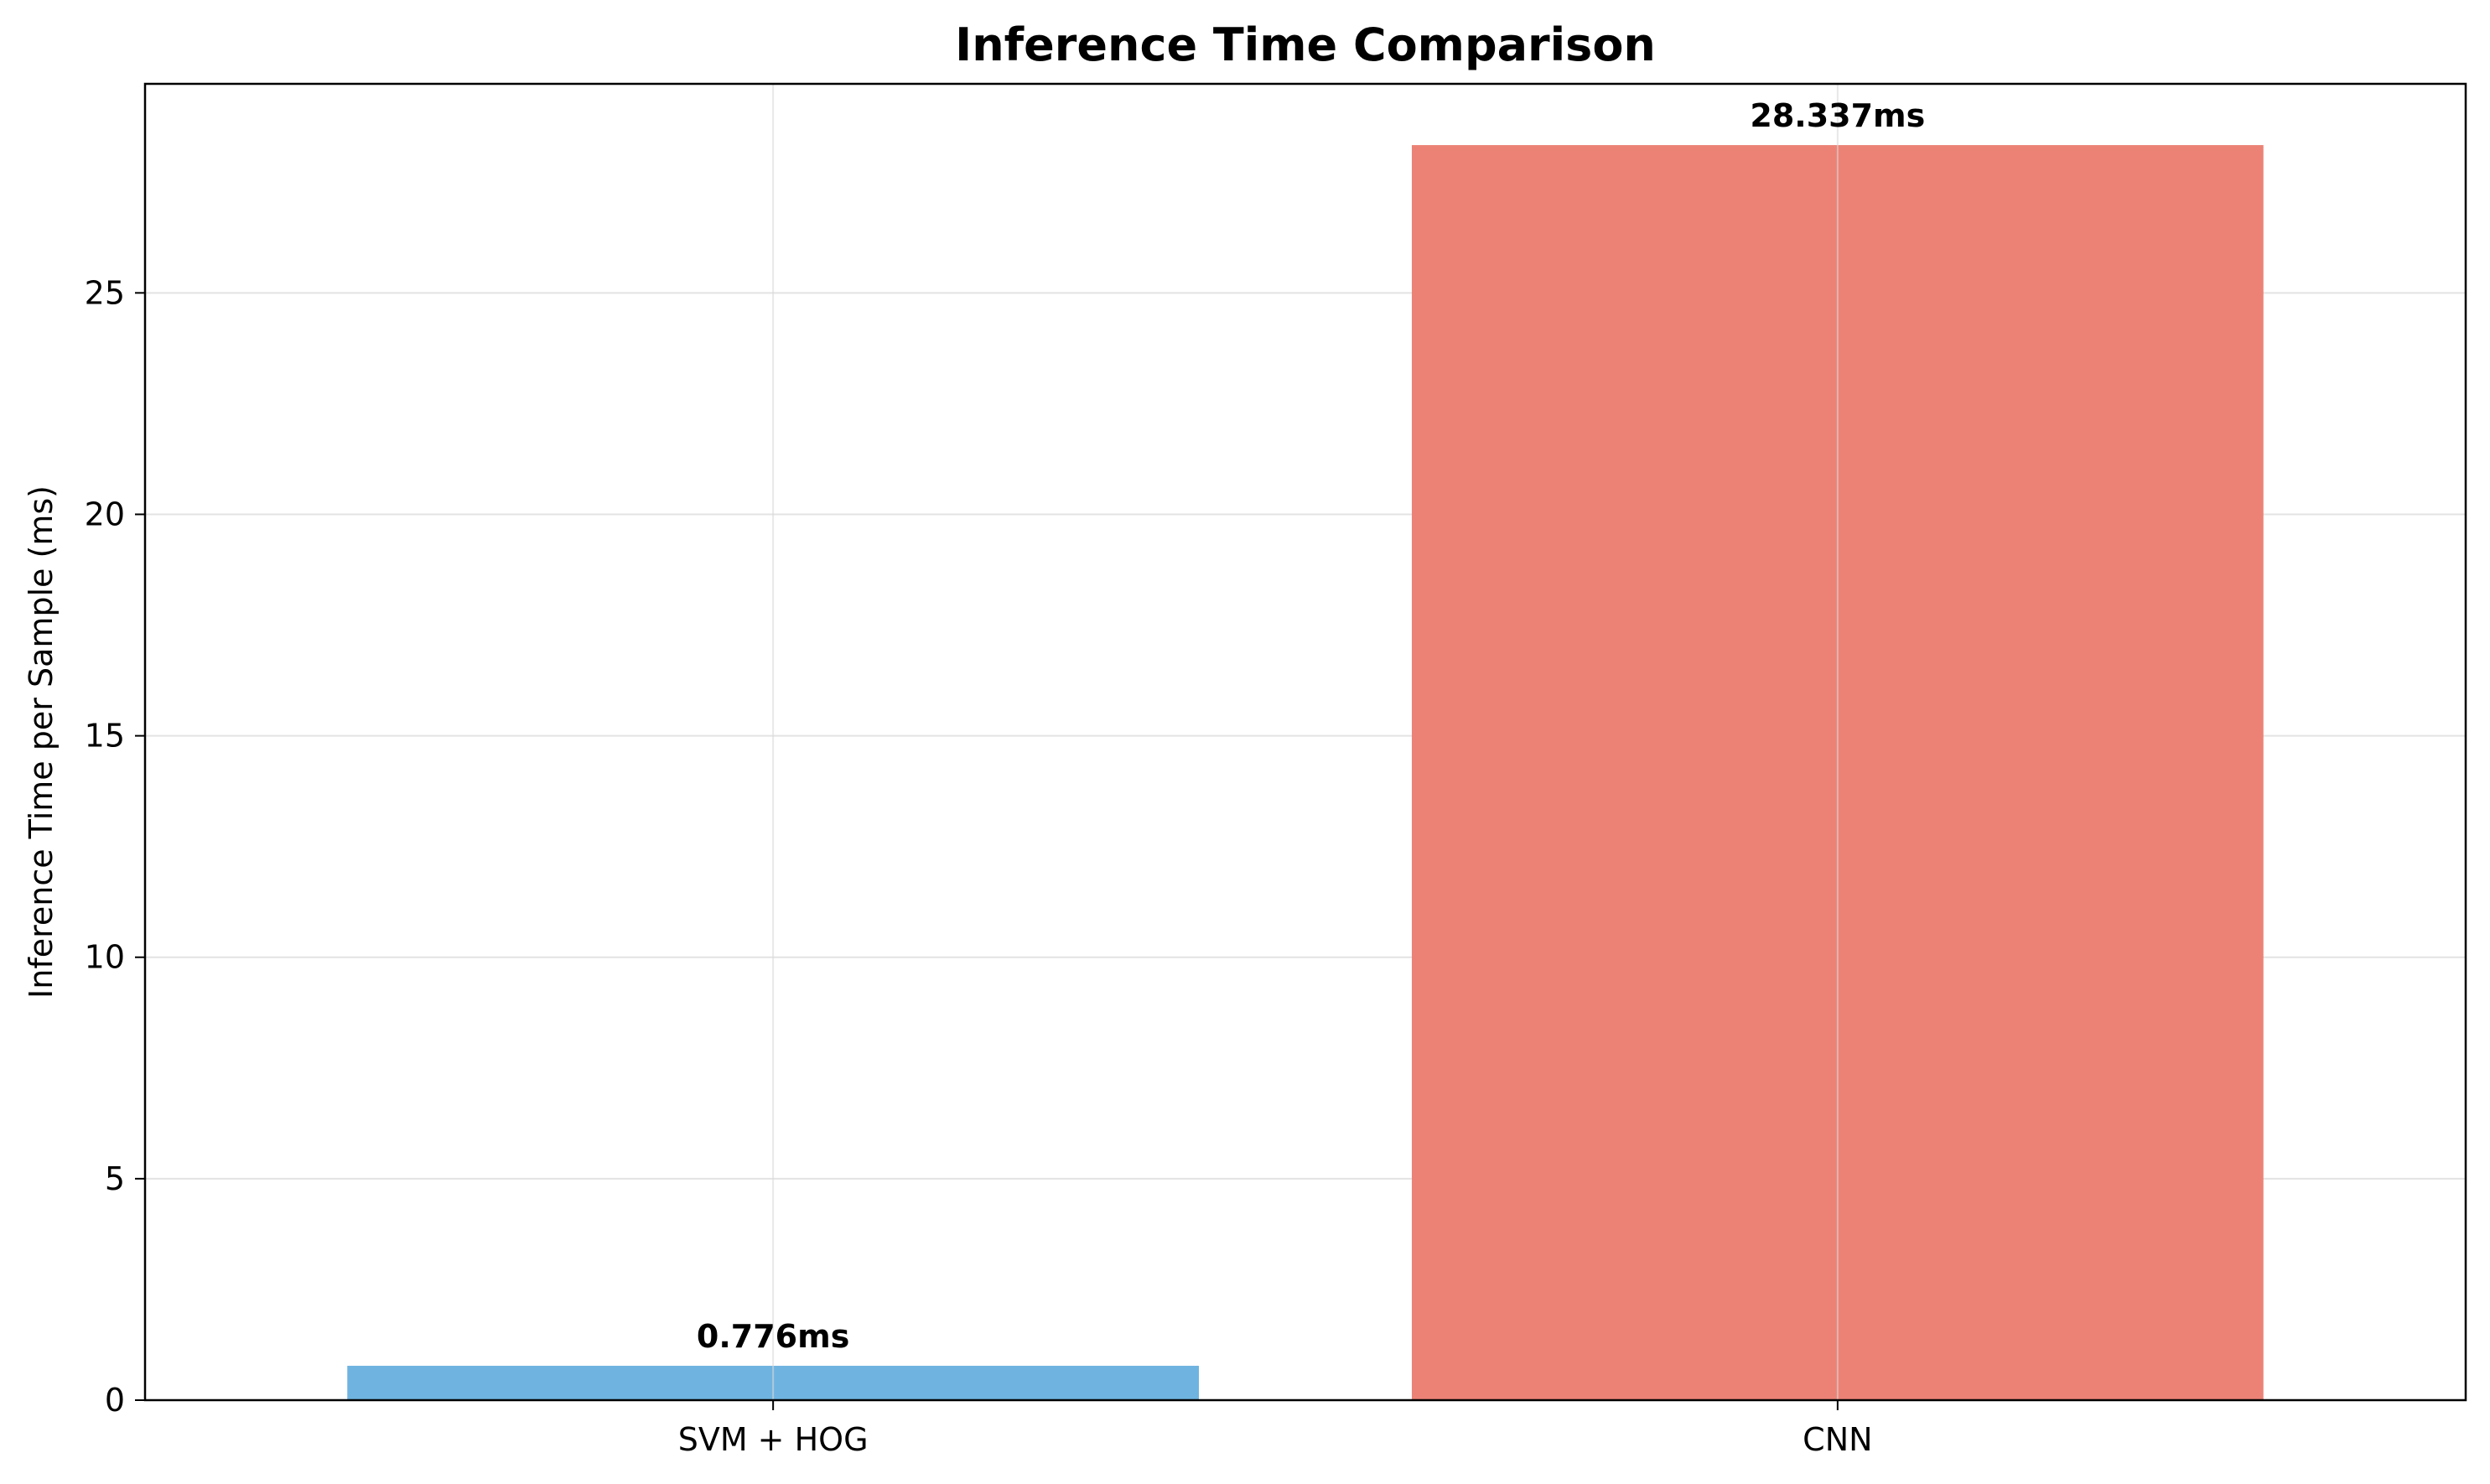  I want to click on chart-title: Inference Time Comparison, so click(1305, 44).